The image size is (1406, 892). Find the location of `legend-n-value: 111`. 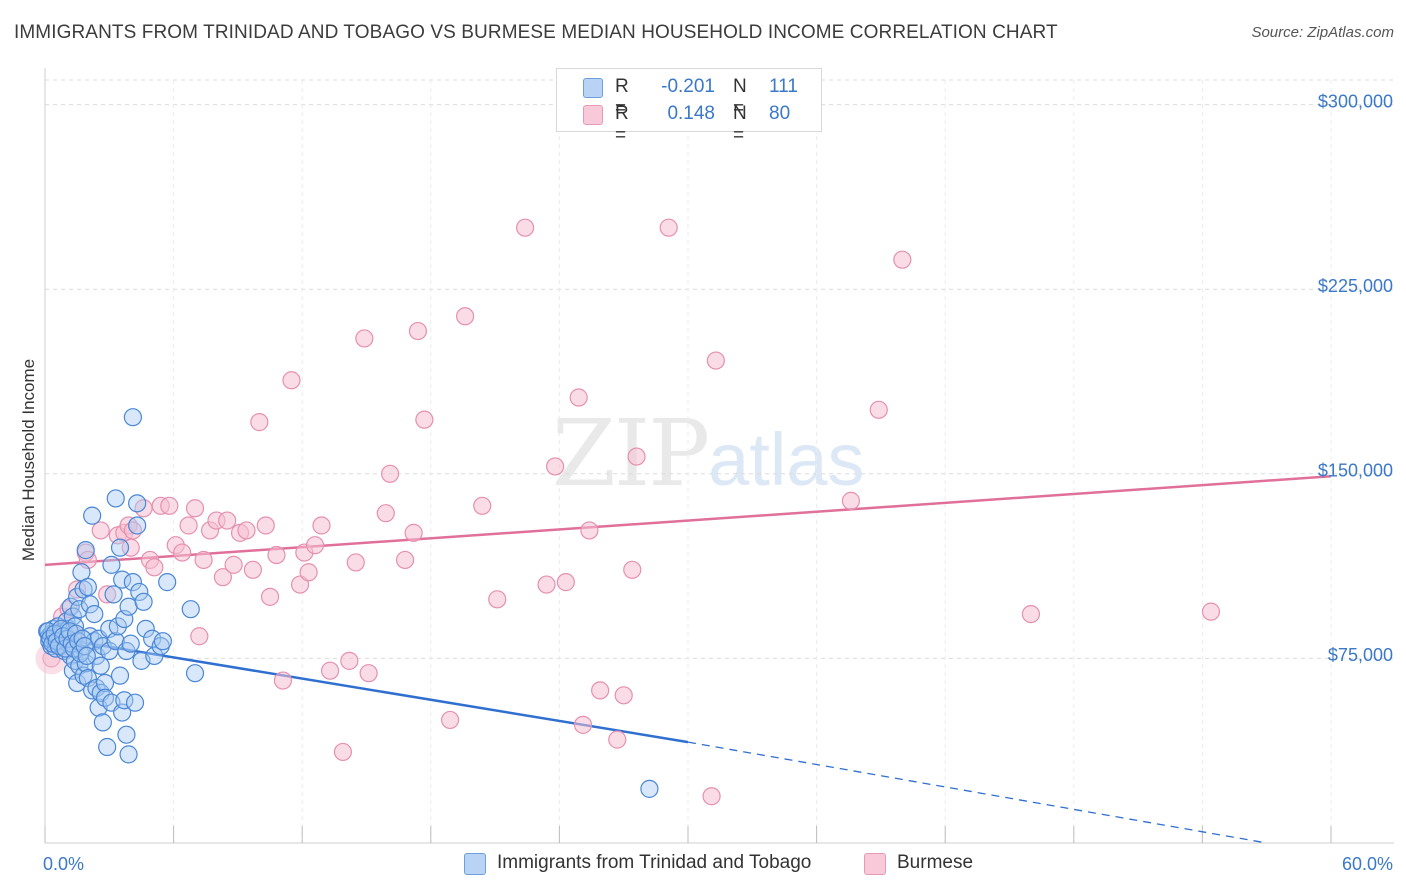

legend-n-value: 111 is located at coordinates (783, 86).